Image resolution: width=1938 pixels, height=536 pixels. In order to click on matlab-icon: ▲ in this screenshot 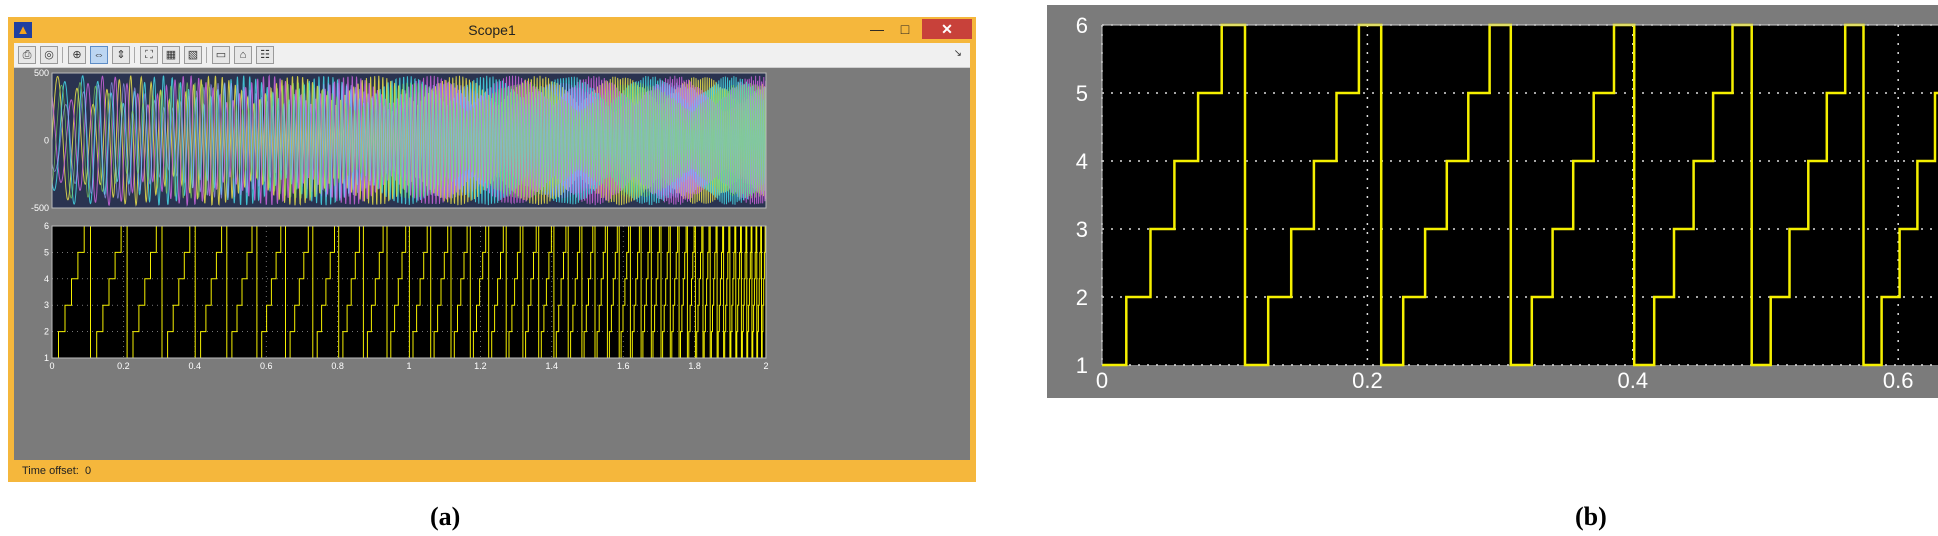, I will do `click(23, 30)`.